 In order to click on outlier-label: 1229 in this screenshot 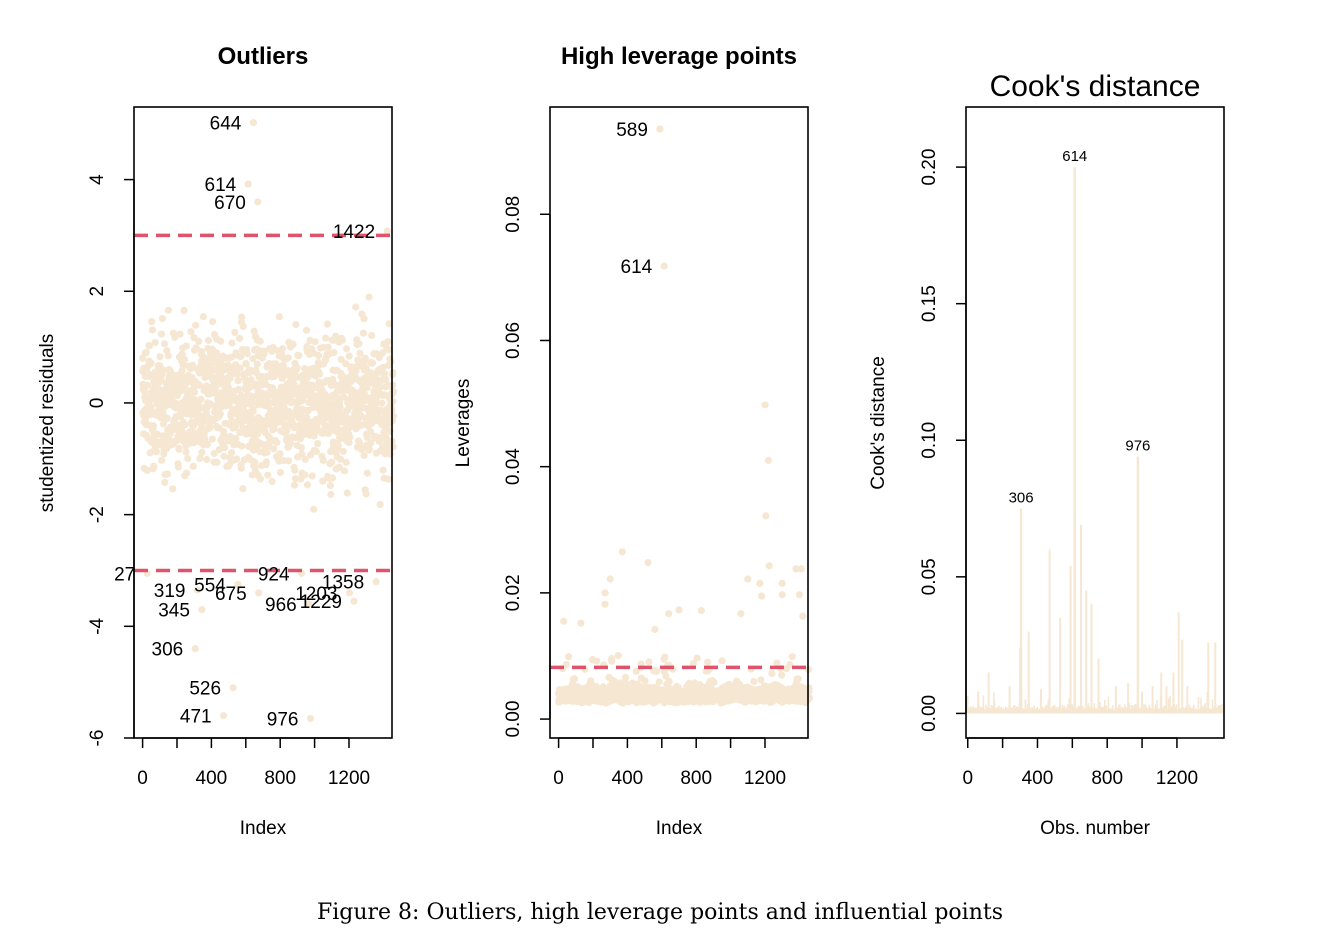, I will do `click(321, 602)`.